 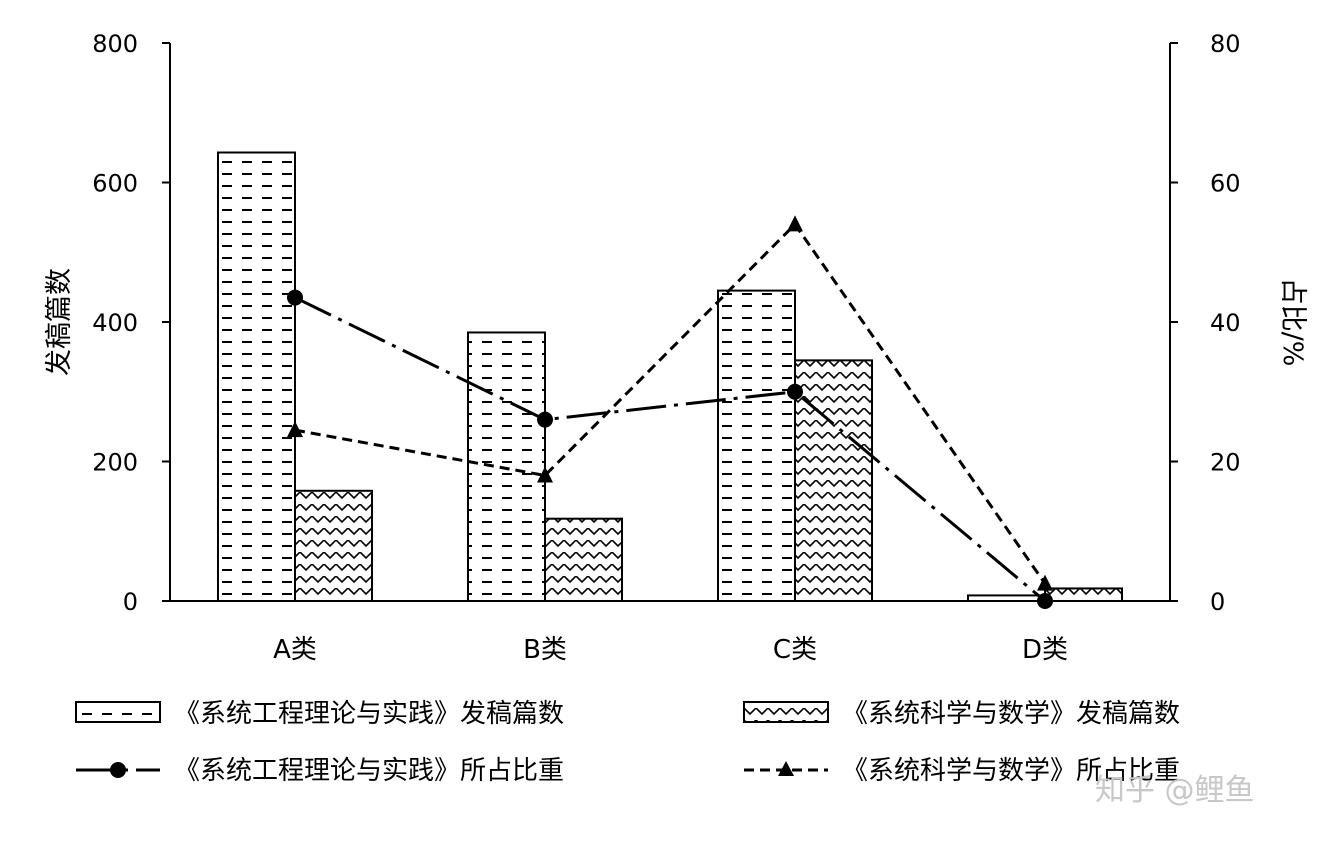 What do you see at coordinates (1225, 463) in the screenshot?
I see `y2-tick-label: 20` at bounding box center [1225, 463].